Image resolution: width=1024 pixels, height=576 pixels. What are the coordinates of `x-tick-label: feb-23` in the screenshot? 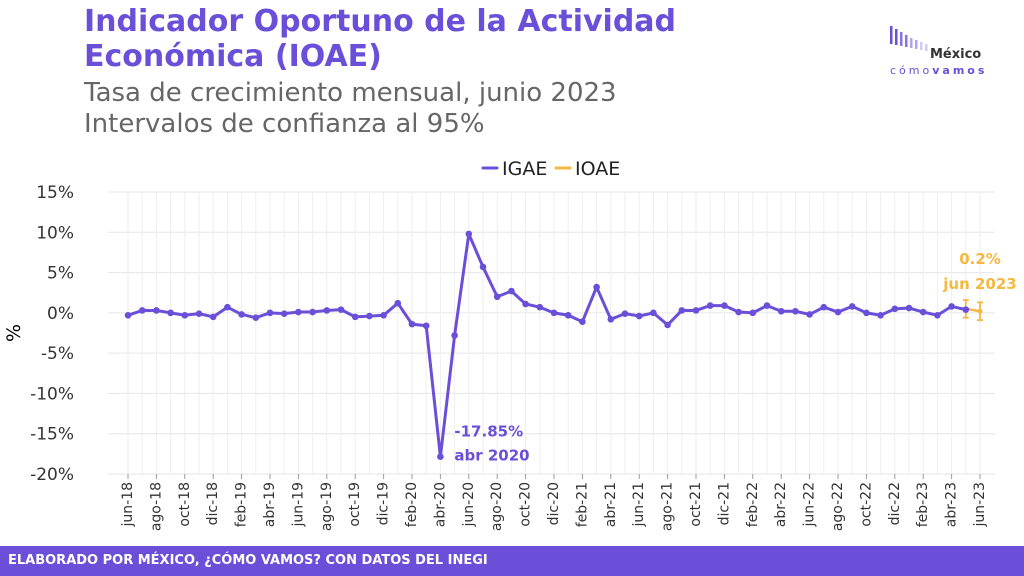 It's located at (923, 504).